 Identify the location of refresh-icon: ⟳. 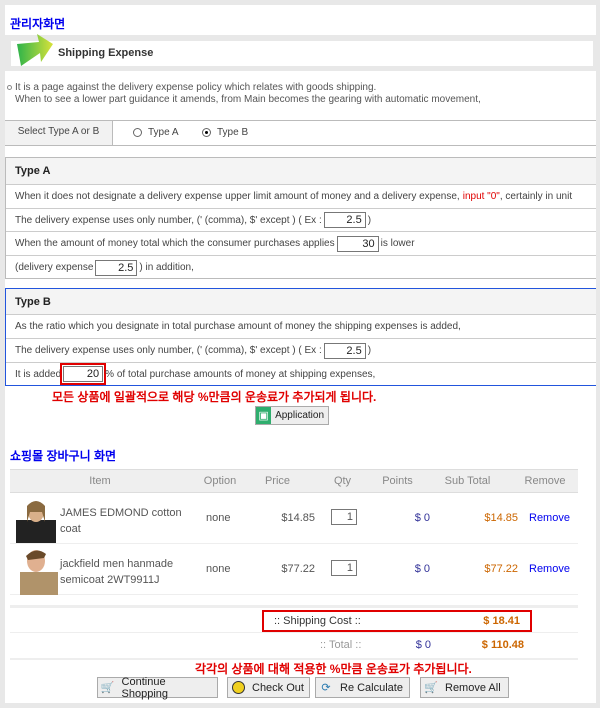
(326, 688).